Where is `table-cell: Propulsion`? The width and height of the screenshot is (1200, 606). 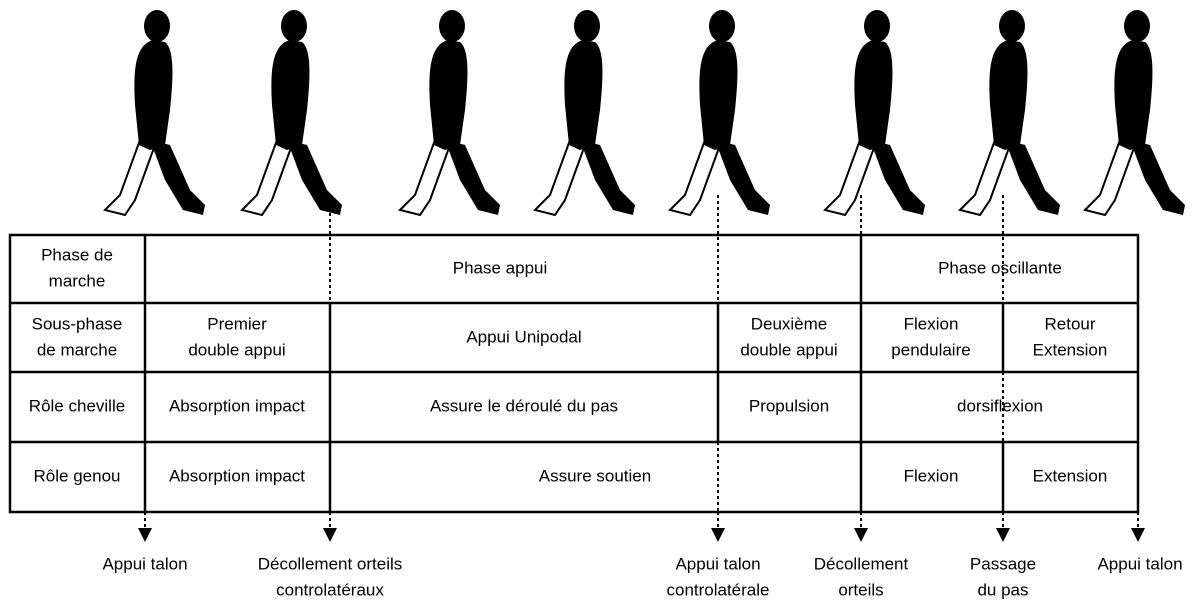 table-cell: Propulsion is located at coordinates (789, 405).